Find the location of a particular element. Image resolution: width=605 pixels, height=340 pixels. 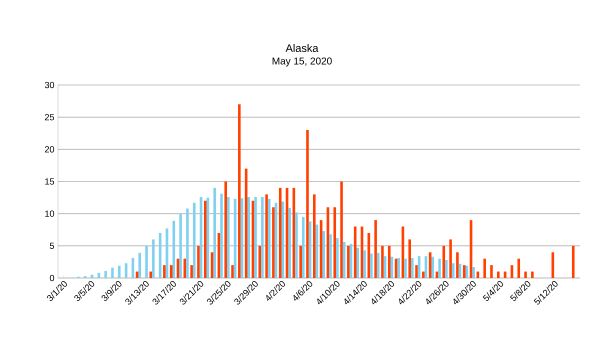

y-tick-label: 10 is located at coordinates (49, 213).